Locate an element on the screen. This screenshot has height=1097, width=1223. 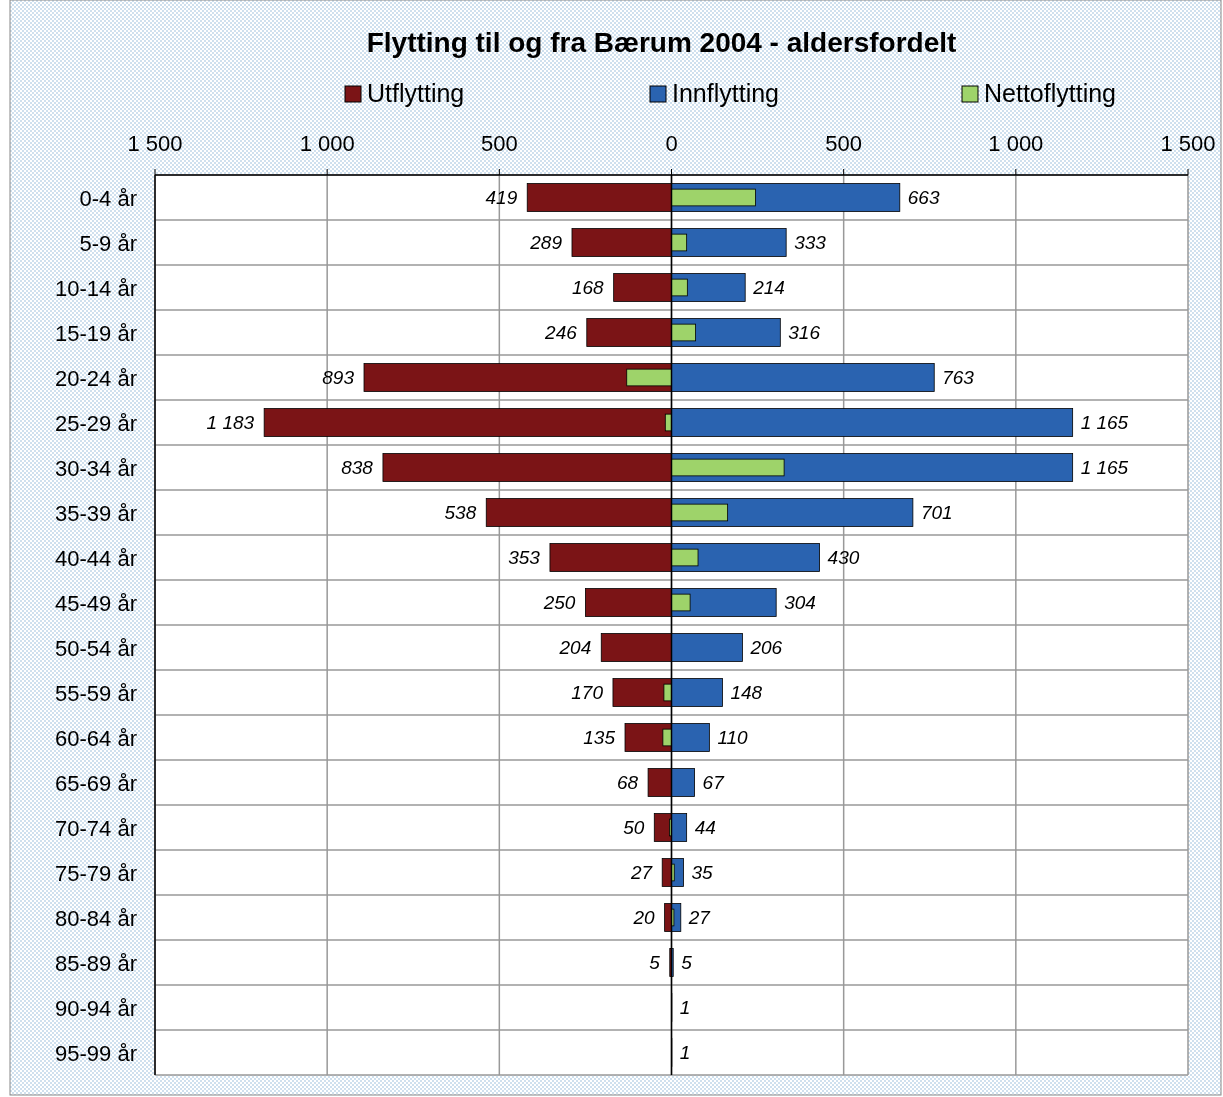
data-label: 20 is located at coordinates (644, 917).